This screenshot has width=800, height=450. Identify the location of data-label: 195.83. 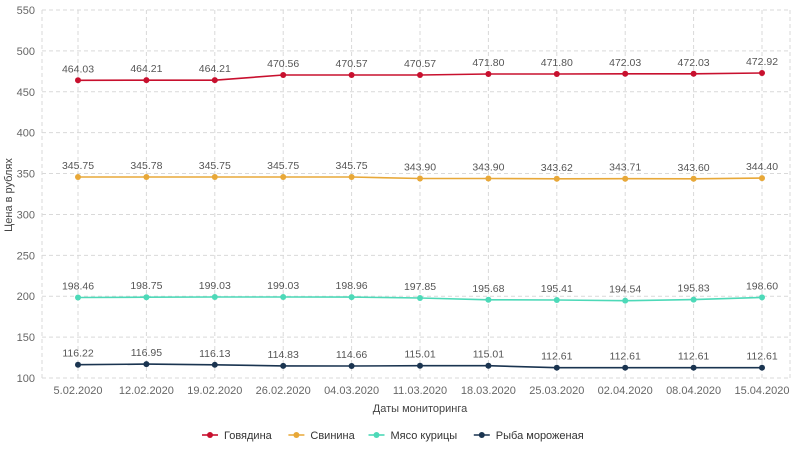
(694, 289).